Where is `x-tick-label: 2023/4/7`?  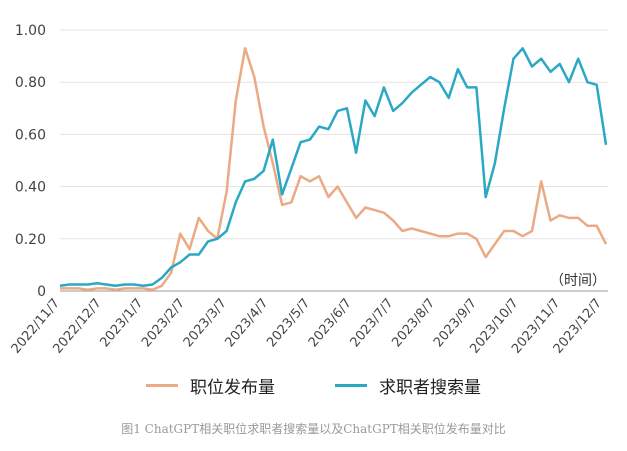
x-tick-label: 2023/4/7 is located at coordinates (247, 323).